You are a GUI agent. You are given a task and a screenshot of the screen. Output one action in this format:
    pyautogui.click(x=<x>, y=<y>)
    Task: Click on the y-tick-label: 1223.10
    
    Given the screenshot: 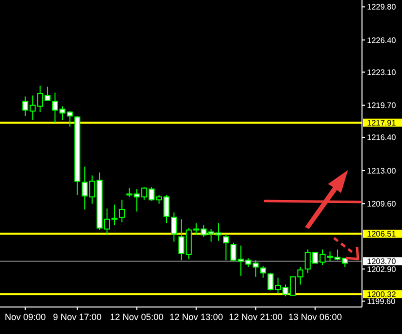 What is the action you would take?
    pyautogui.click(x=381, y=72)
    